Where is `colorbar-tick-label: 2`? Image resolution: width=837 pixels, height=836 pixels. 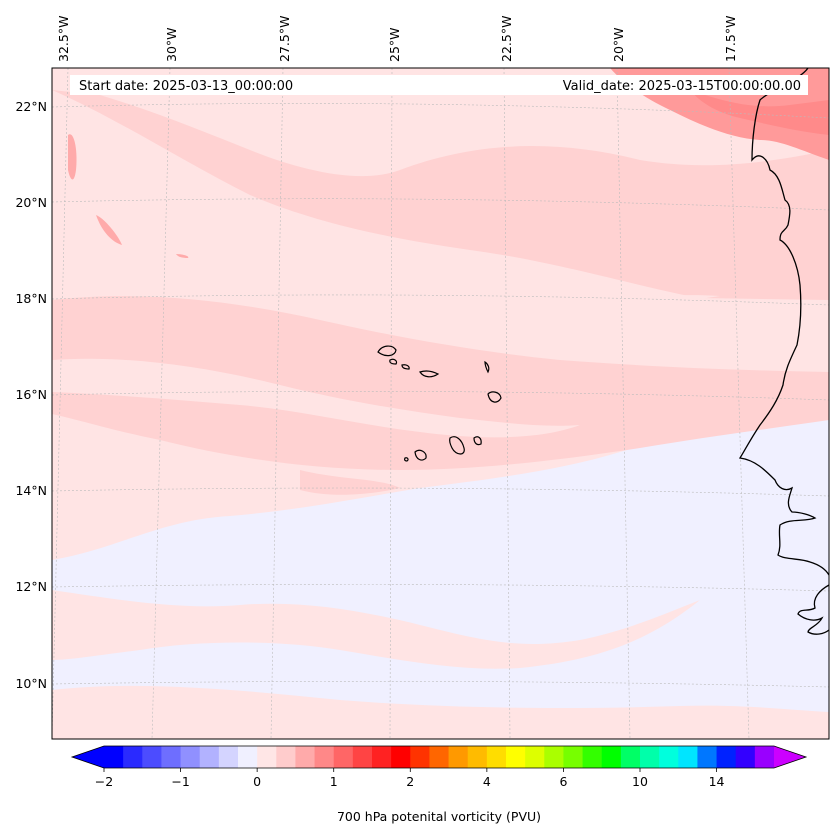 colorbar-tick-label: 2 is located at coordinates (410, 781).